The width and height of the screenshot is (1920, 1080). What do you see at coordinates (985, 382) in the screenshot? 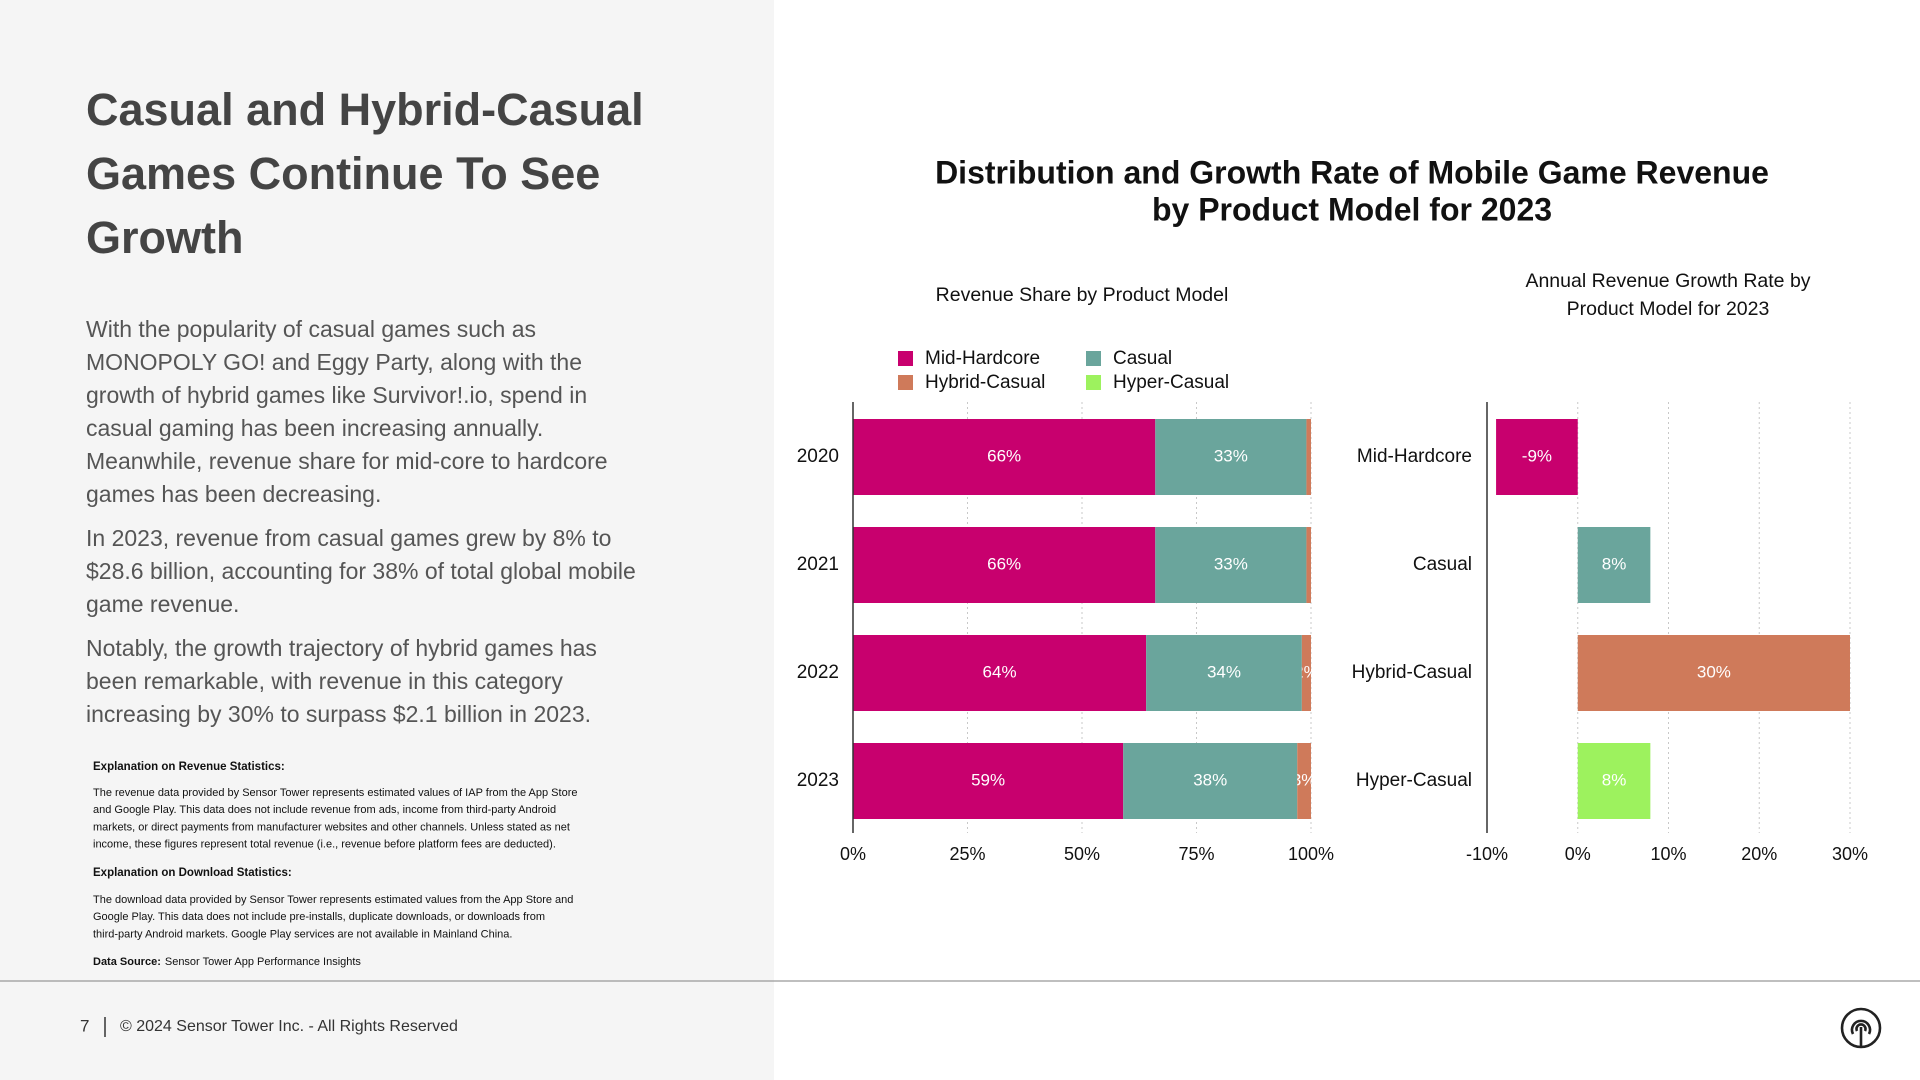
I see `legend-label: Hybrid-Casual` at bounding box center [985, 382].